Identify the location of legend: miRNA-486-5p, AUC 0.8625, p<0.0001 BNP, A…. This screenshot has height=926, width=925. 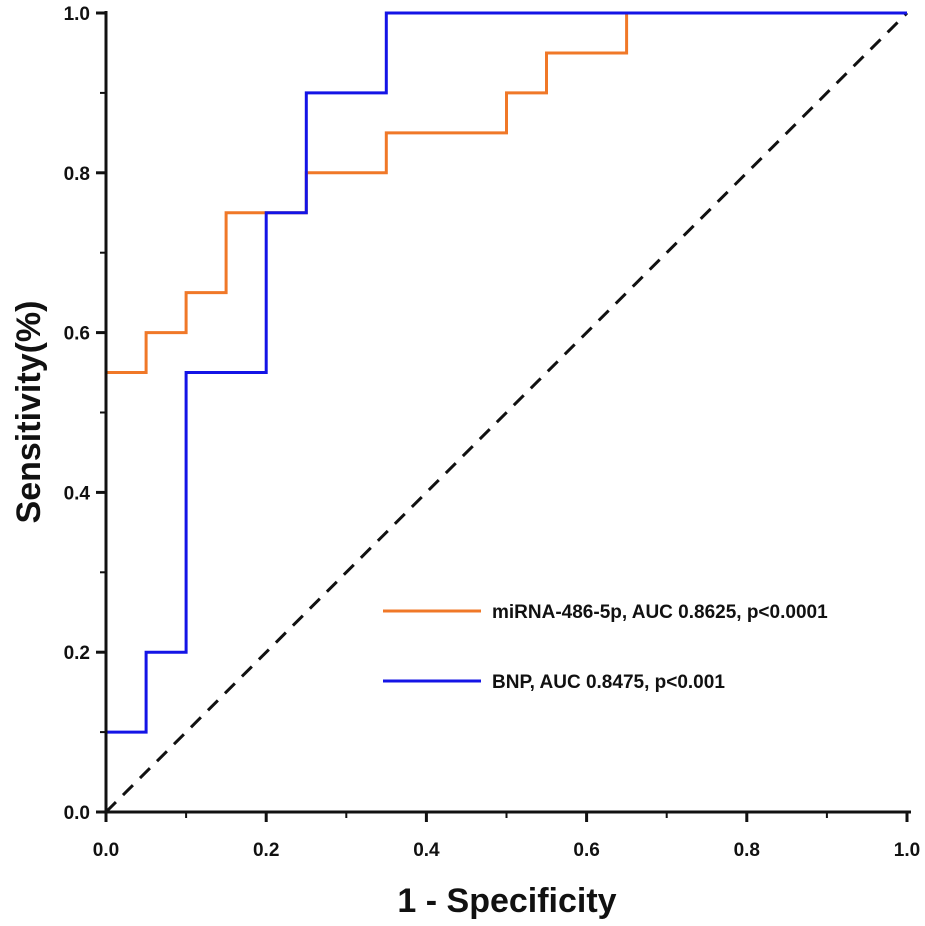
(605, 647).